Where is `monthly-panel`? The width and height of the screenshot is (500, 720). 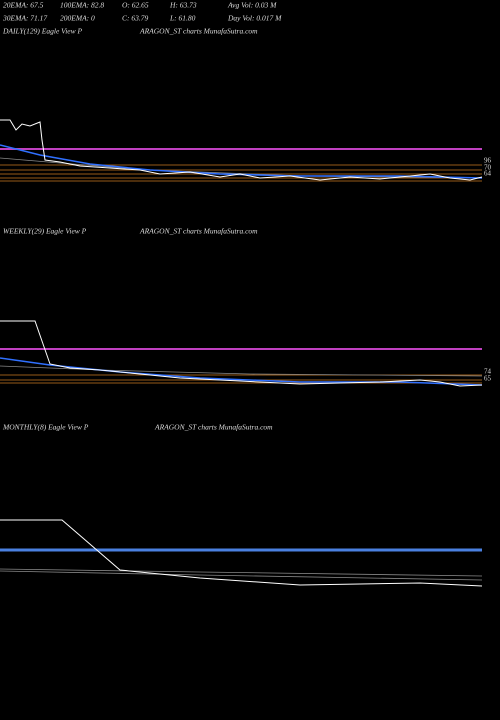
monthly-panel is located at coordinates (241, 553).